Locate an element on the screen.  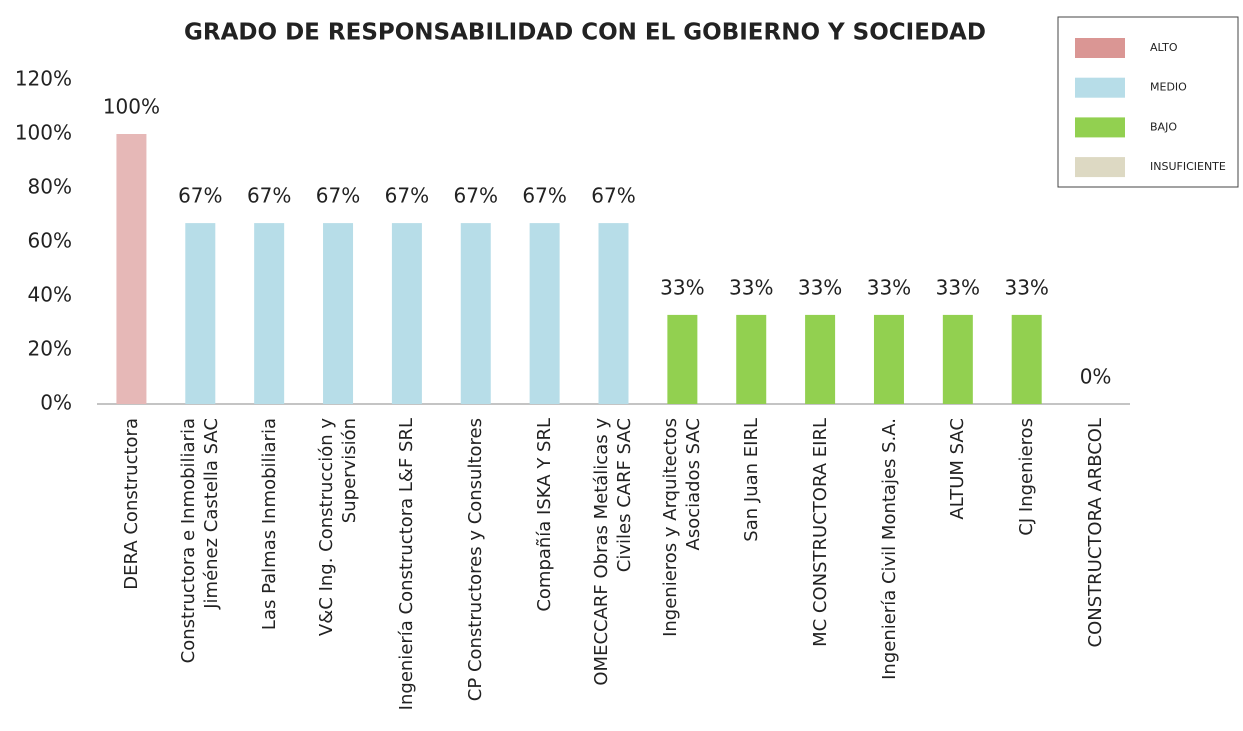
x-tick-label: V&C Ing. Construcción y Supervisión is located at coordinates (338, 527).